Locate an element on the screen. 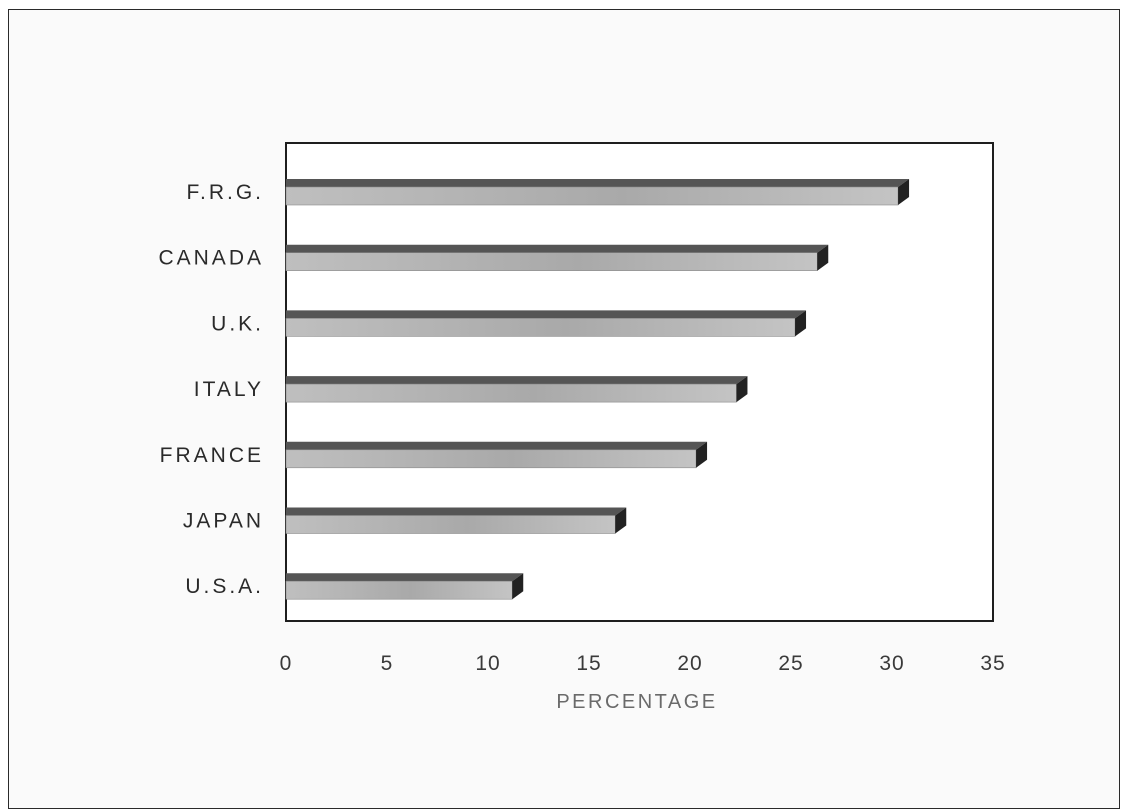  category-label: ITALY is located at coordinates (229, 389).